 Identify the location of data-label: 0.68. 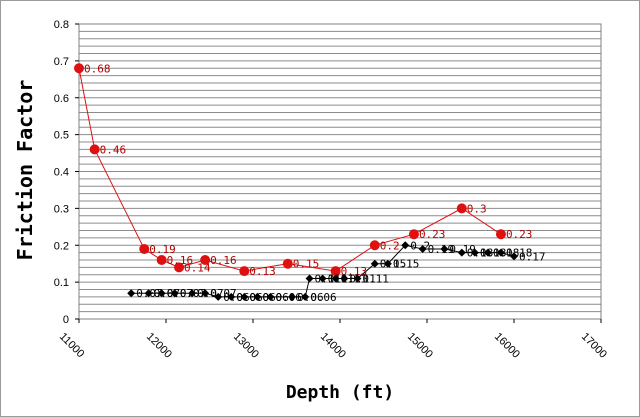
(97, 68).